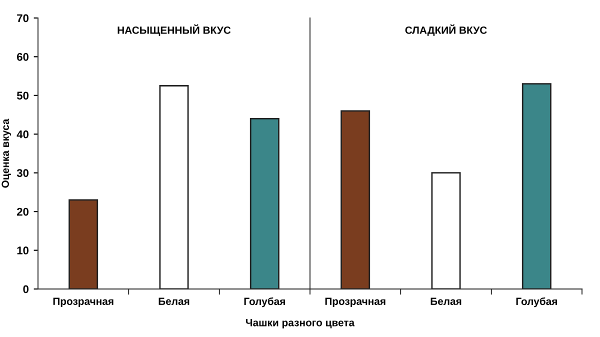 The width and height of the screenshot is (600, 337). I want to click on y-tick-label: 50, so click(22, 96).